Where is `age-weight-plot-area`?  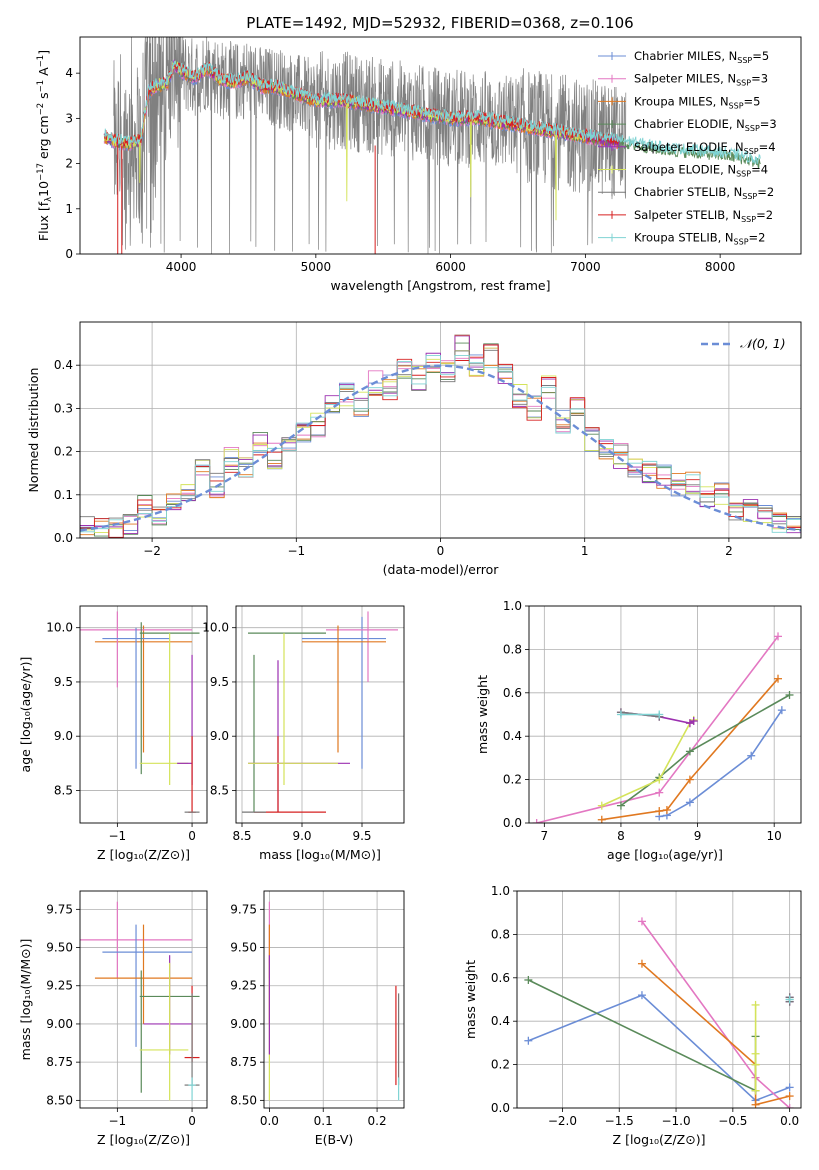
age-weight-plot-area is located at coordinates (663, 727).